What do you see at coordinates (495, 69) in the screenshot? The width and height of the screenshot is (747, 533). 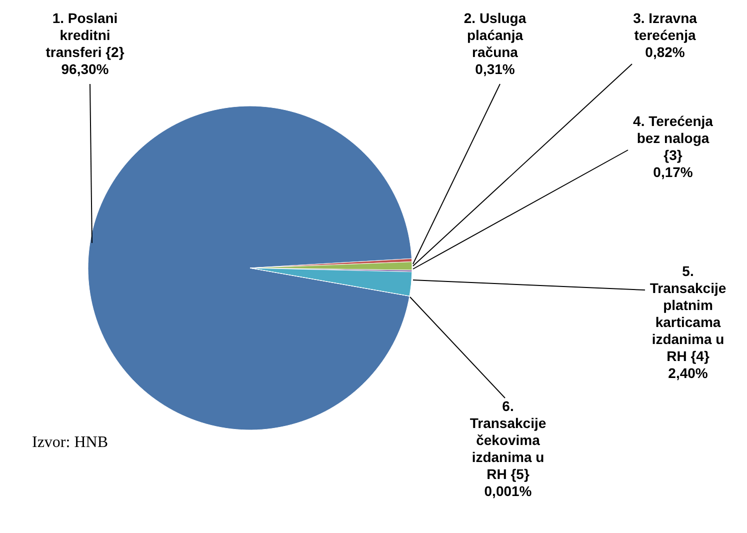 I see `data-label: 0,31%` at bounding box center [495, 69].